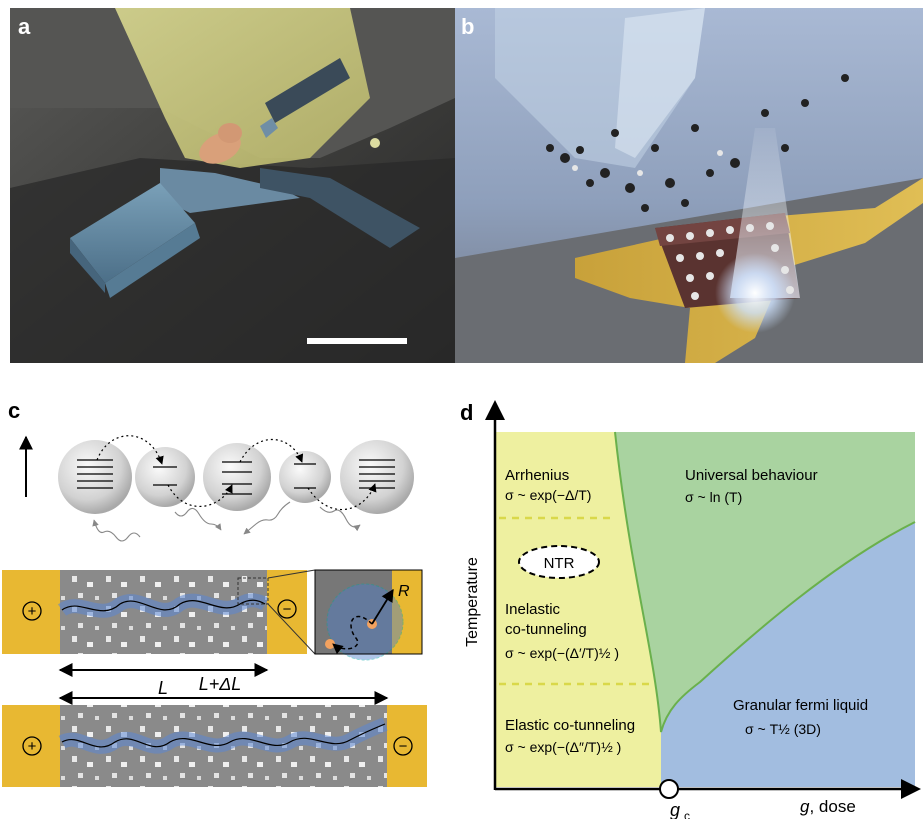 Image resolution: width=923 pixels, height=819 pixels. What do you see at coordinates (357, 341) in the screenshot?
I see `scale-bar` at bounding box center [357, 341].